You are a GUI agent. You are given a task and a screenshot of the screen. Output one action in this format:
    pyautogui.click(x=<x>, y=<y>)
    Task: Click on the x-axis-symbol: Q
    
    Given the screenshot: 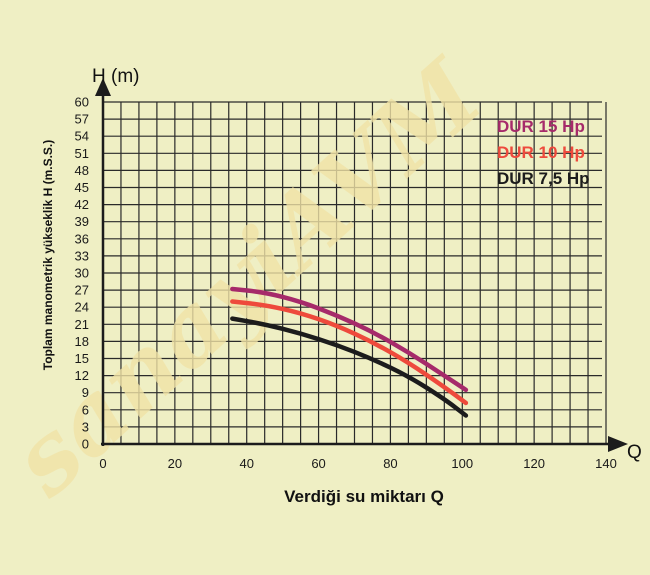 What is the action you would take?
    pyautogui.click(x=634, y=452)
    